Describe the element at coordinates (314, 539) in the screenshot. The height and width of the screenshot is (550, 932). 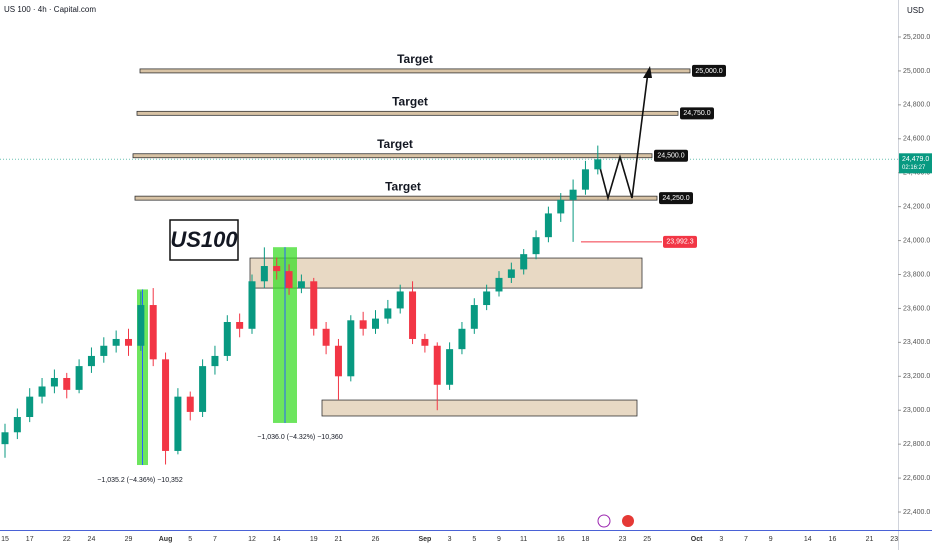
I see `x-tick-label: 19` at that location.